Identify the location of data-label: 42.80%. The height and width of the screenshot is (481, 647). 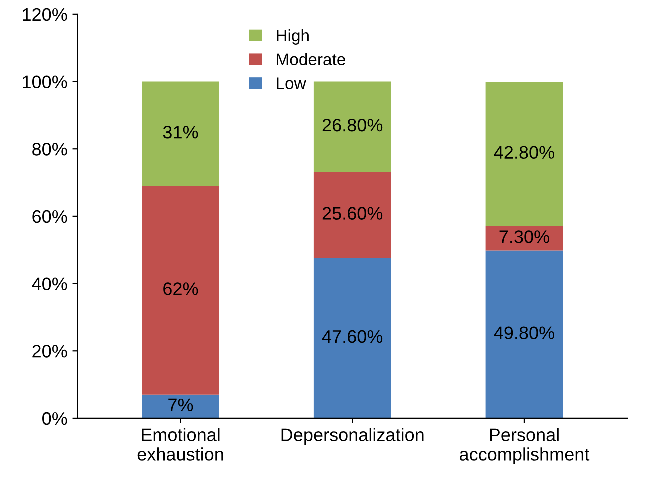
(524, 153).